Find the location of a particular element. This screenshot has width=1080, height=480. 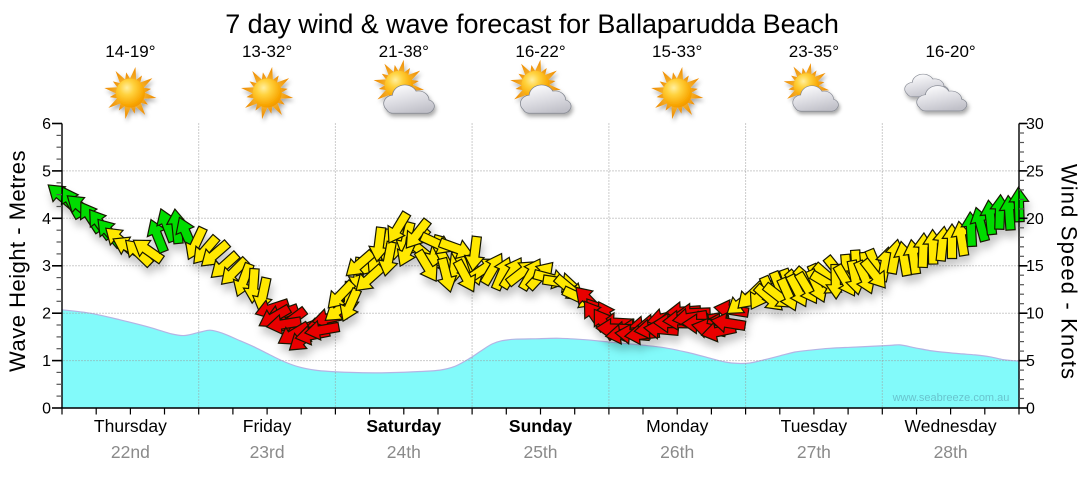

svg-text: Wind Speed - Knots is located at coordinates (1068, 272).